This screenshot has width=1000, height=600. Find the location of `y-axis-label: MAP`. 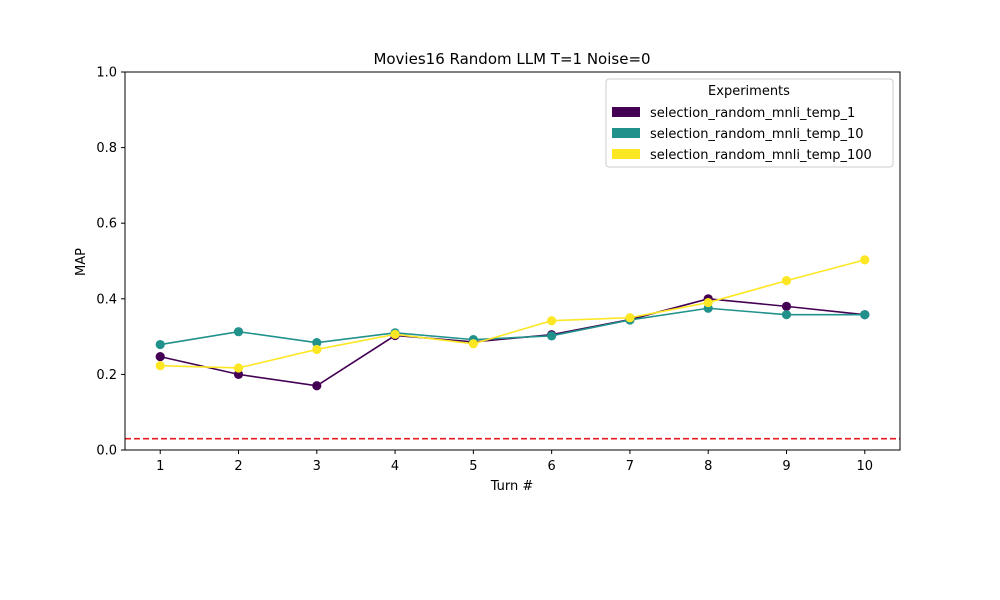

y-axis-label: MAP is located at coordinates (81, 262).